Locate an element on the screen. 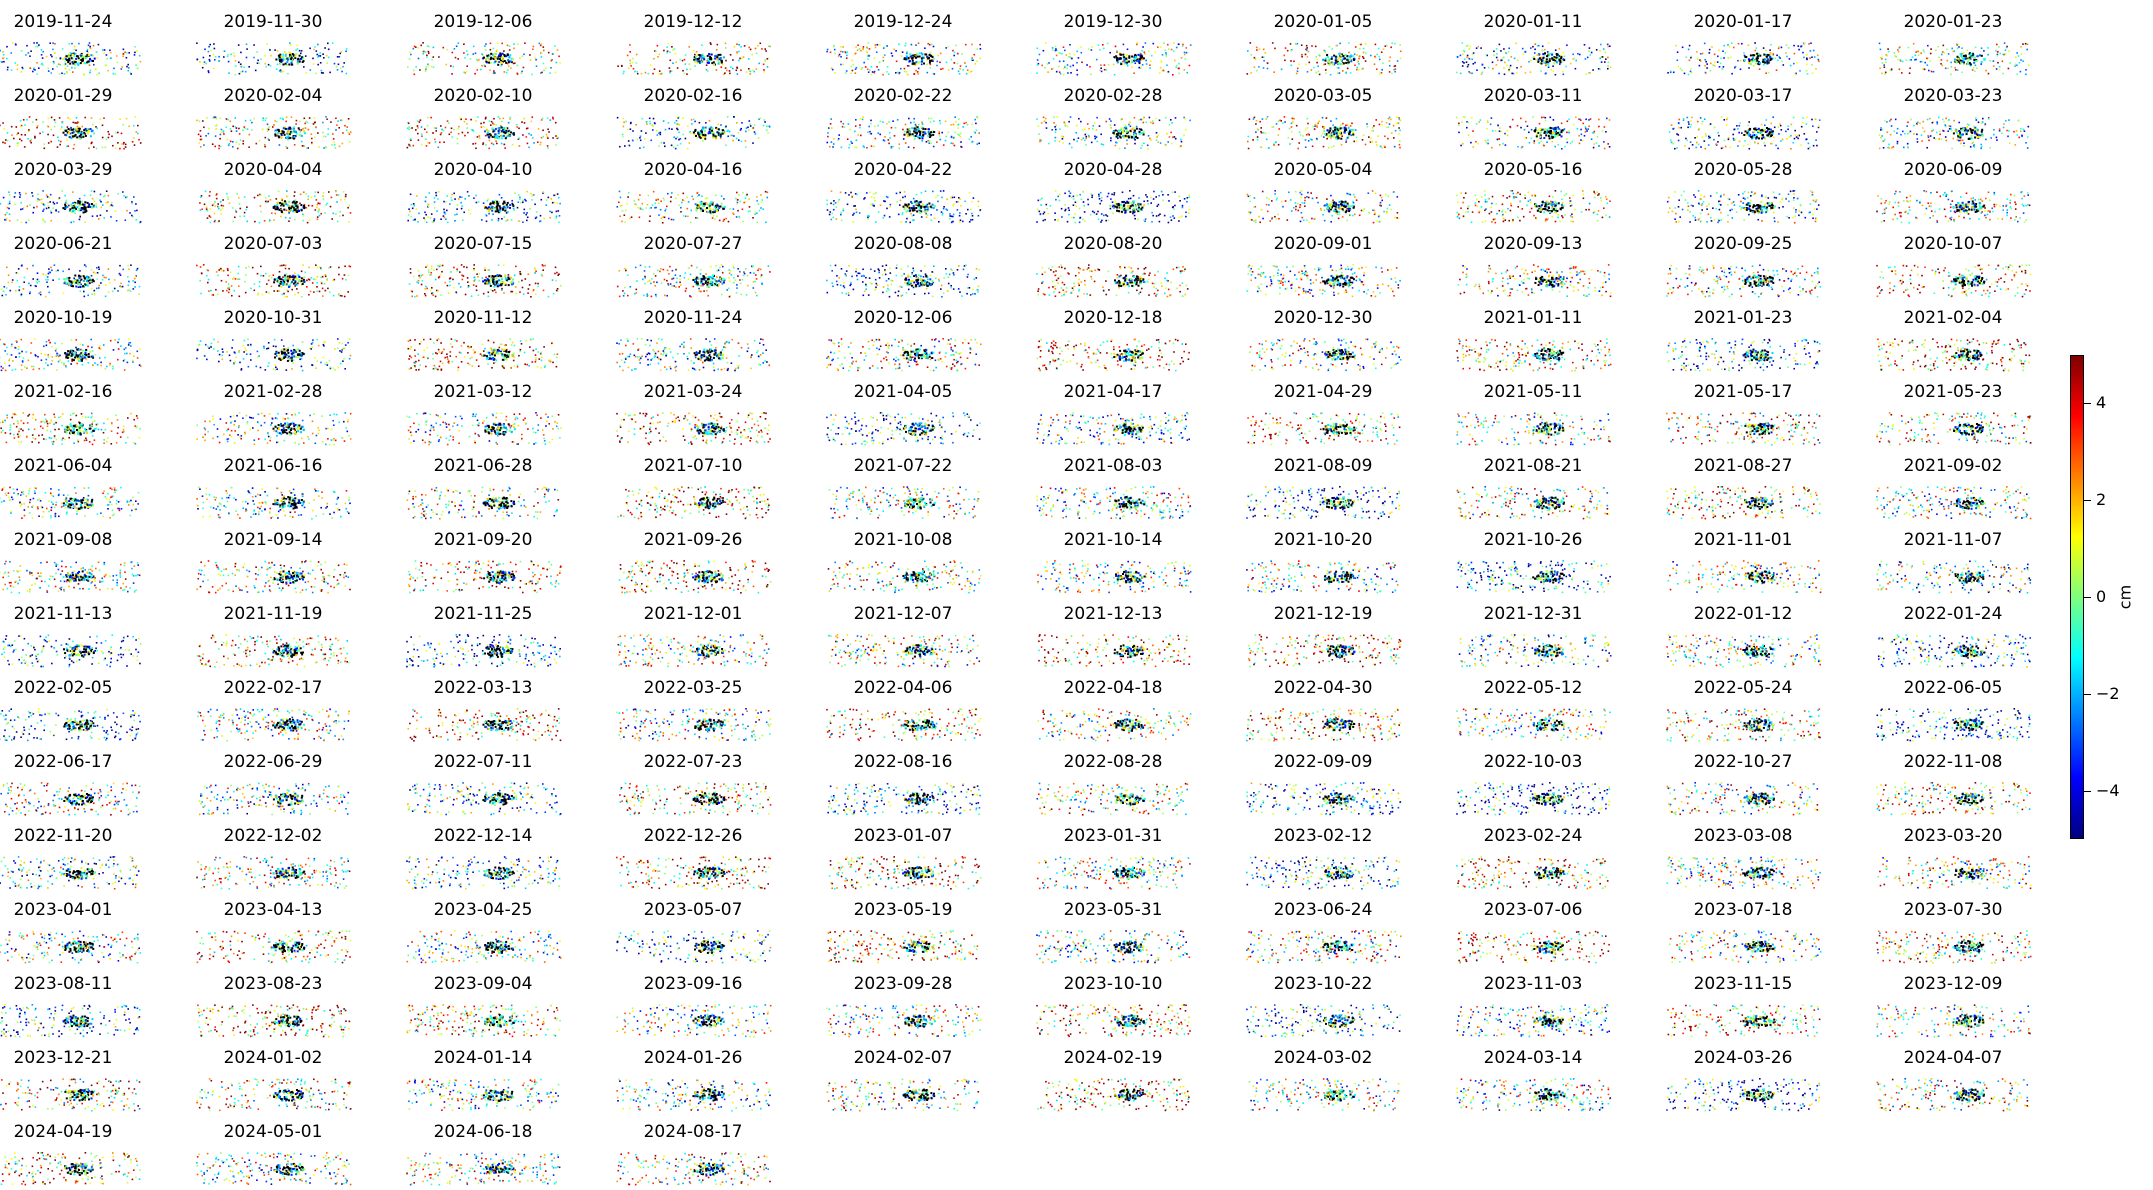 This screenshot has width=2153, height=1190. panel: 2020-01-17 is located at coordinates (1743, 46).